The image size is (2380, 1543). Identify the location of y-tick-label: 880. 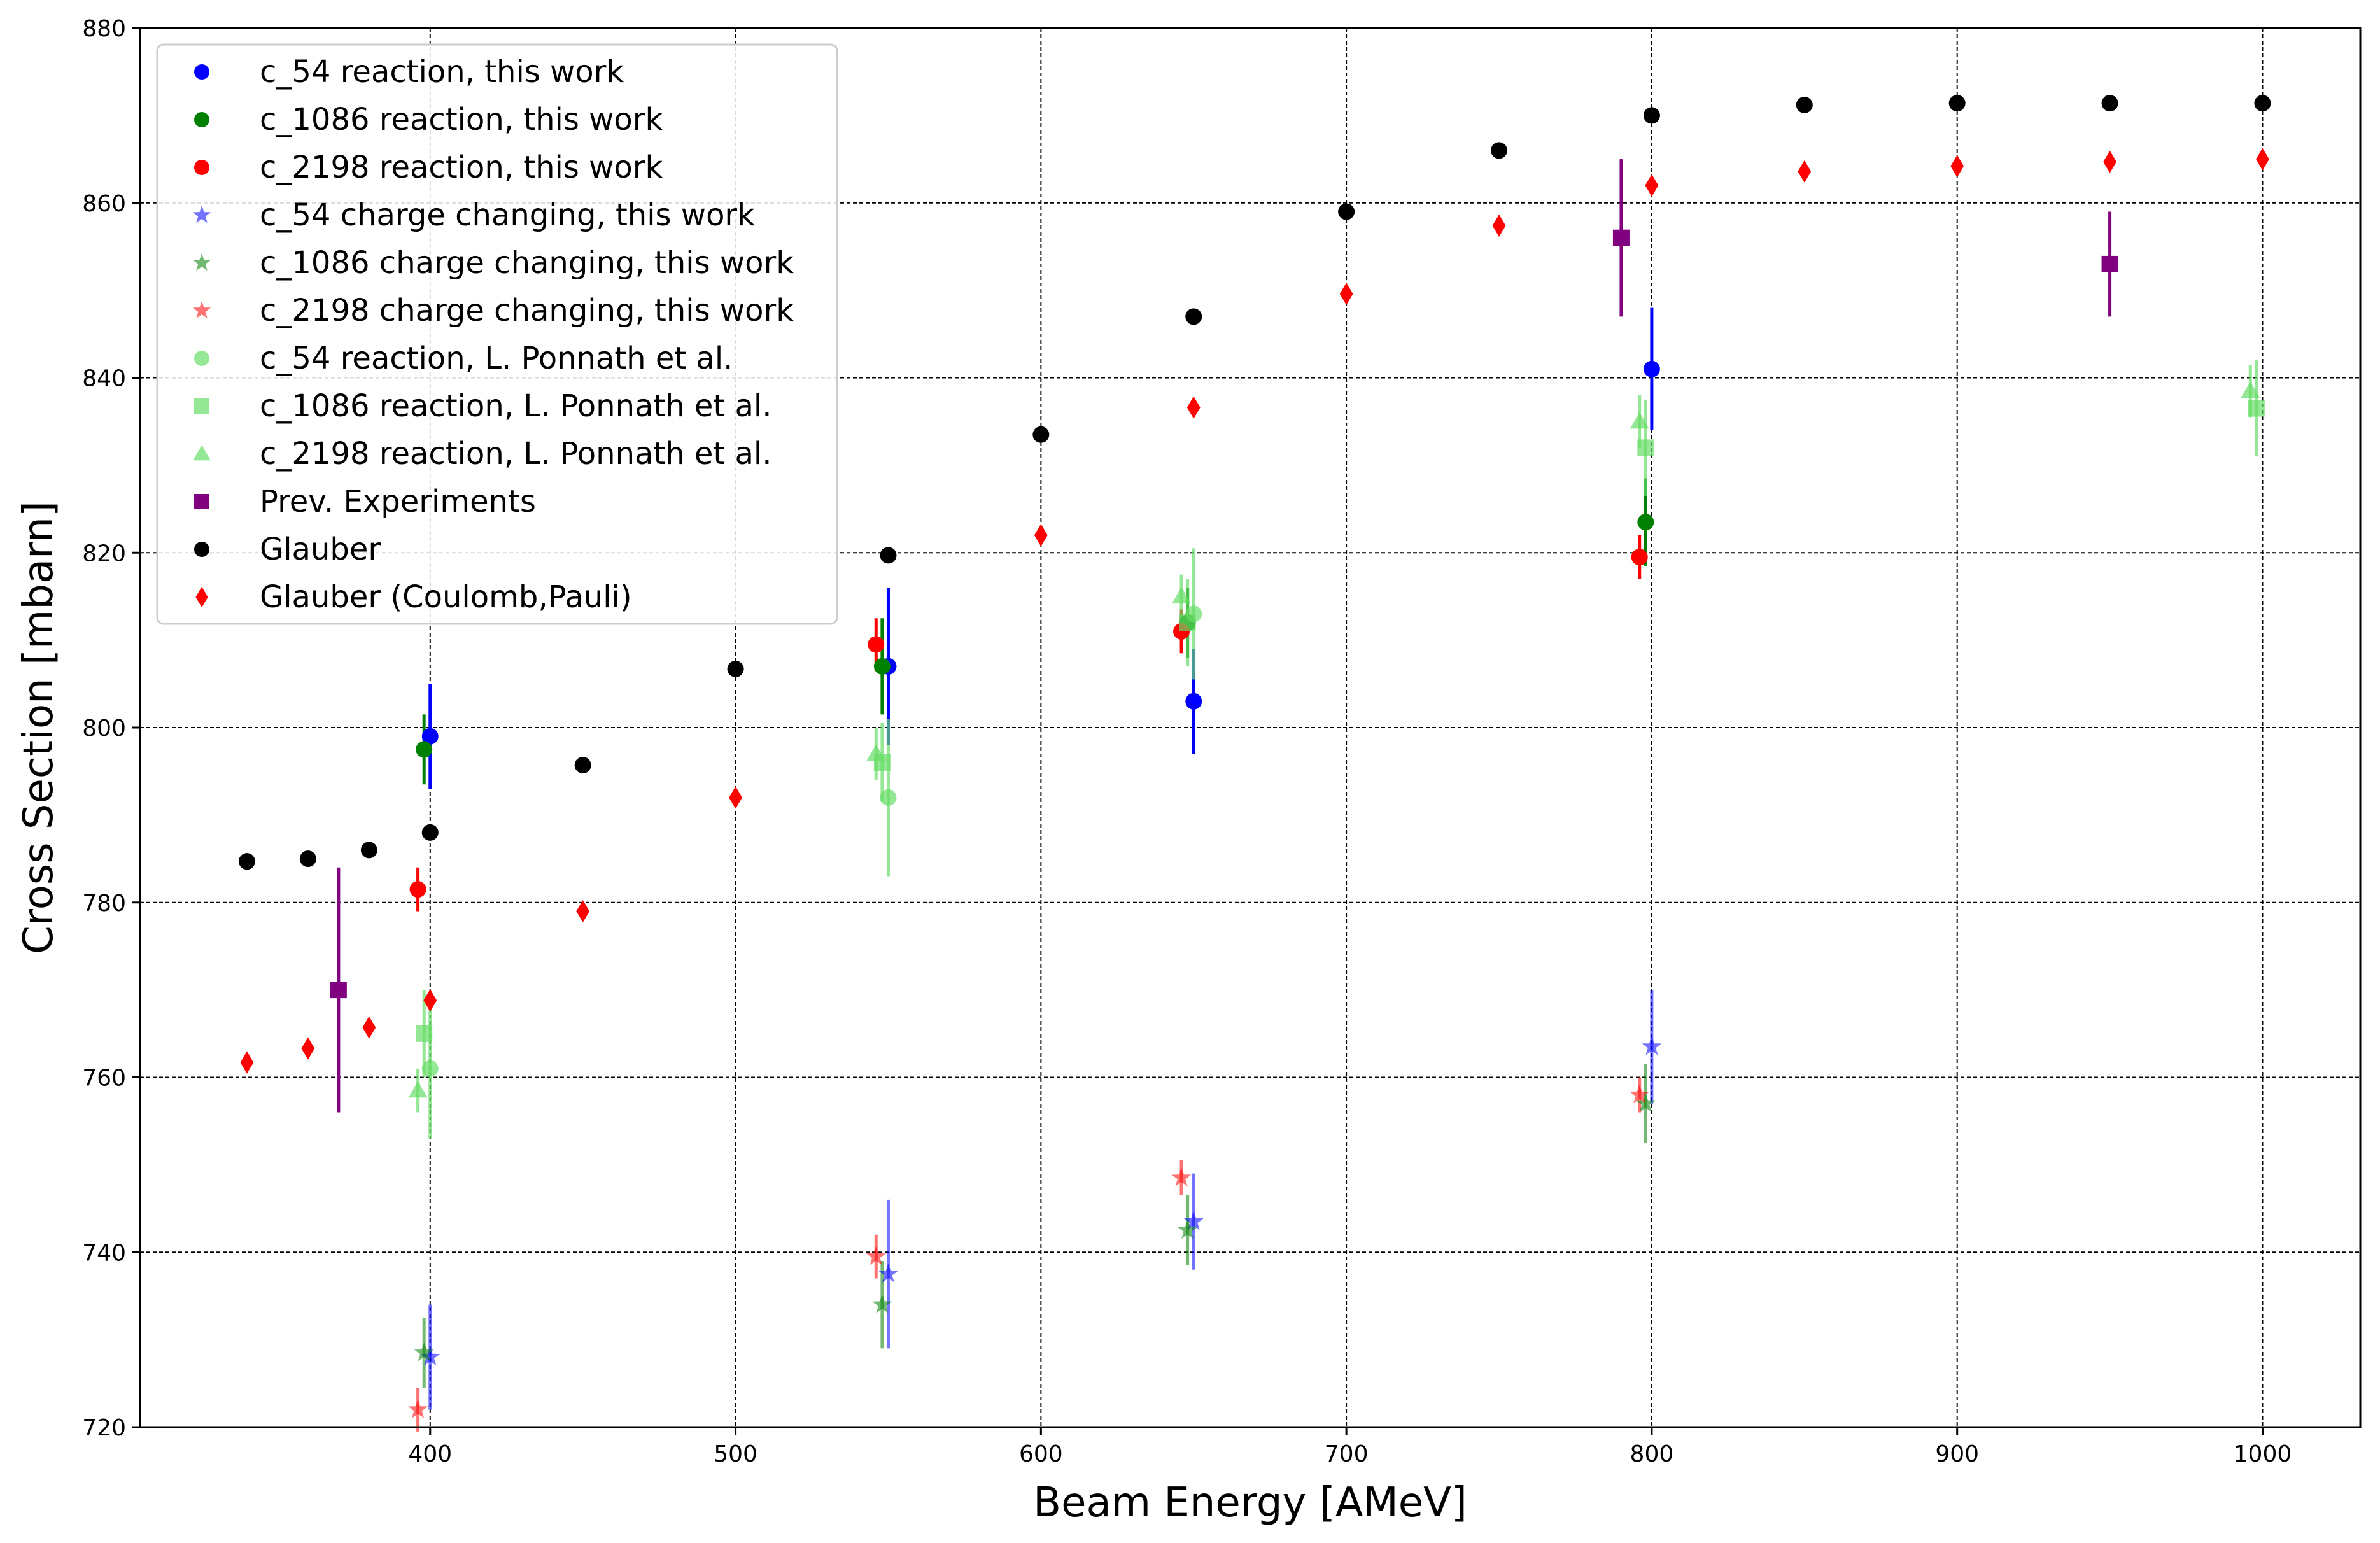
(104, 29).